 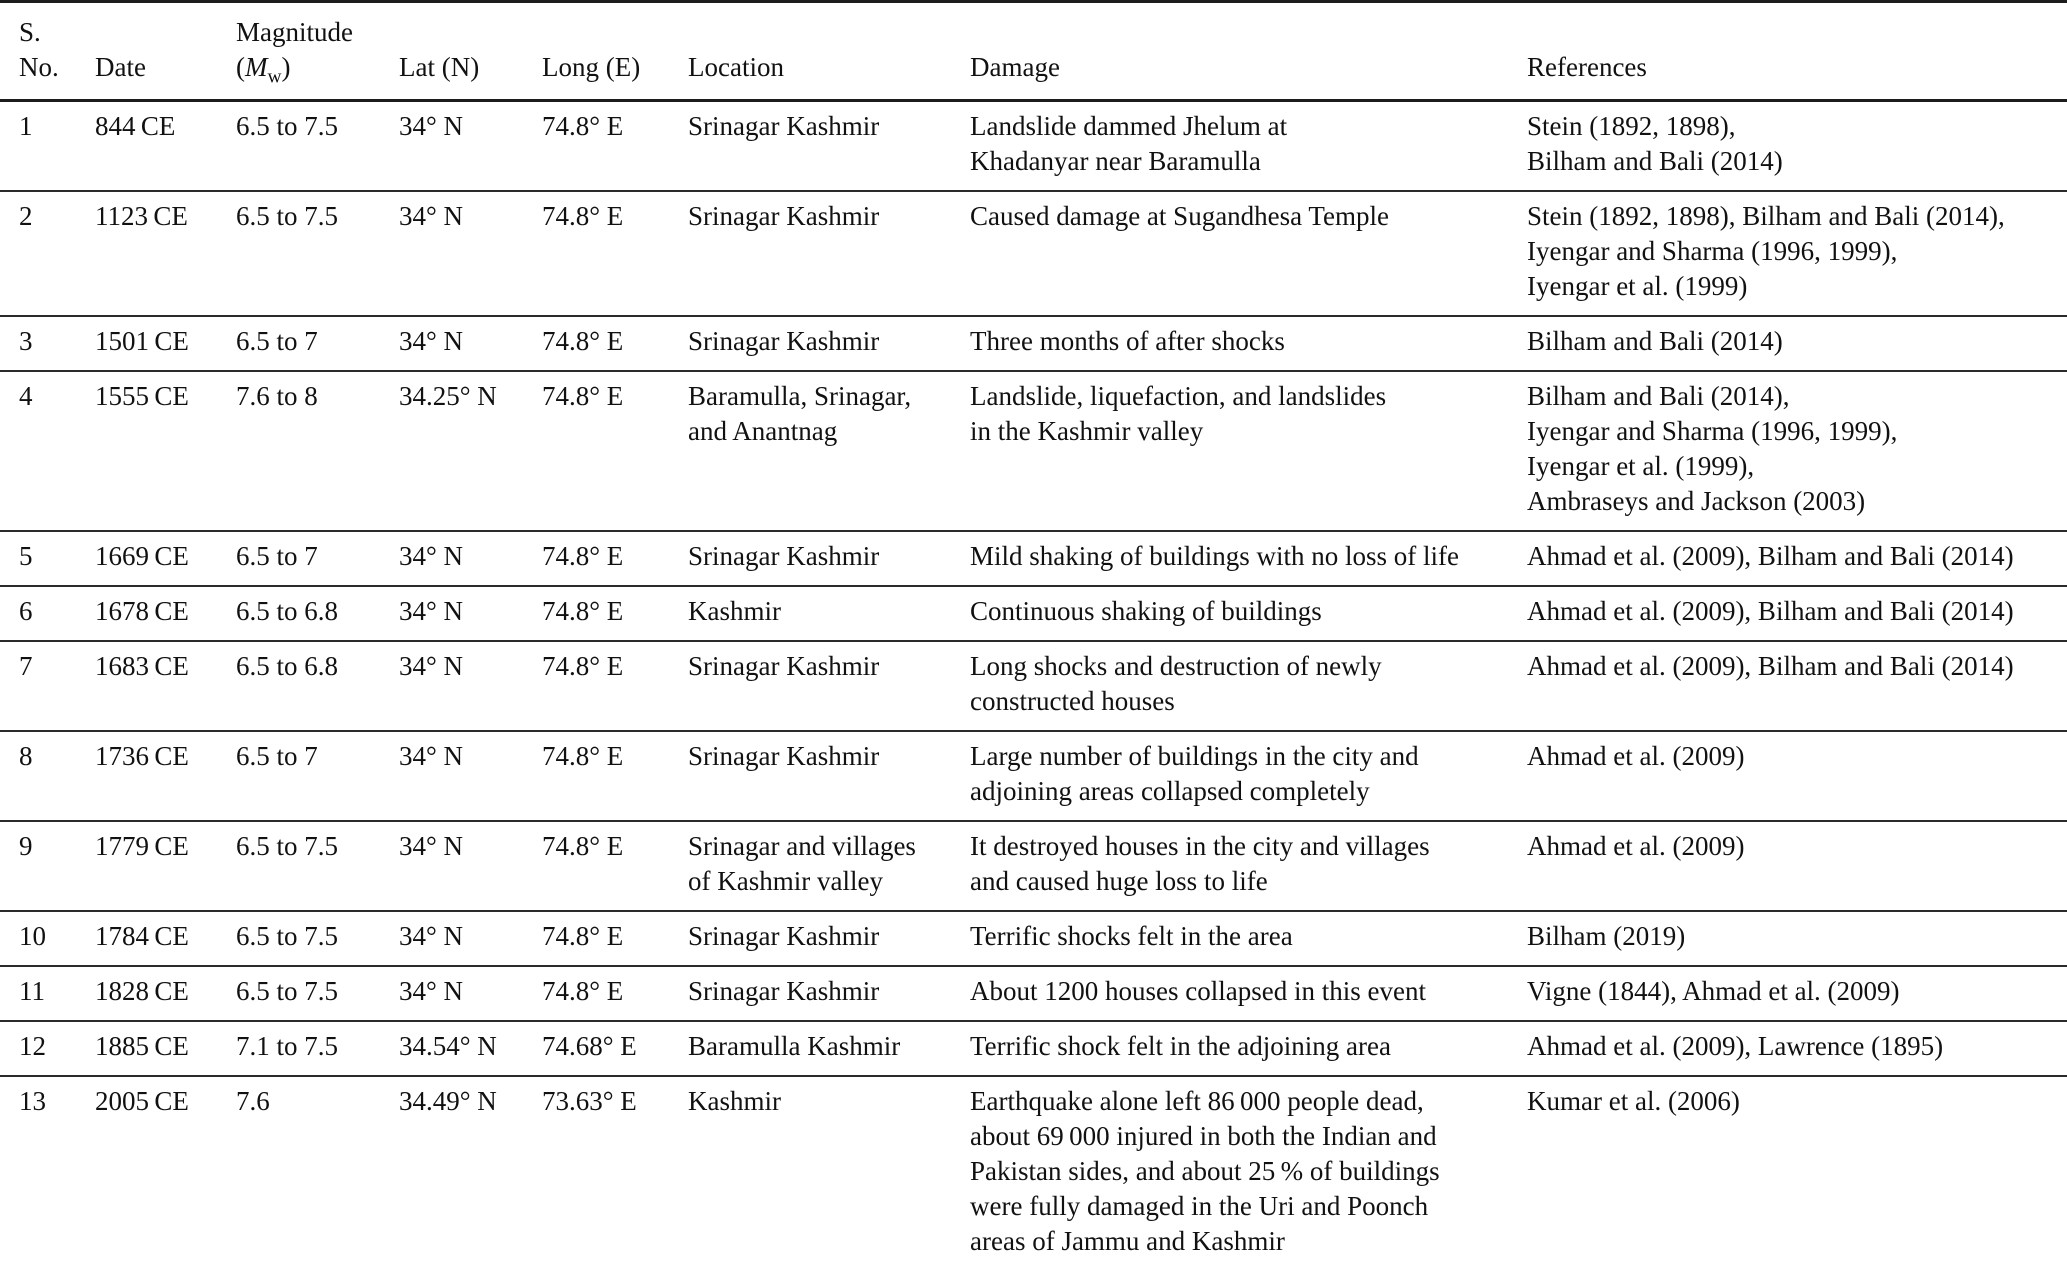 What do you see at coordinates (615, 1168) in the screenshot?
I see `cell-long: 73.63° E` at bounding box center [615, 1168].